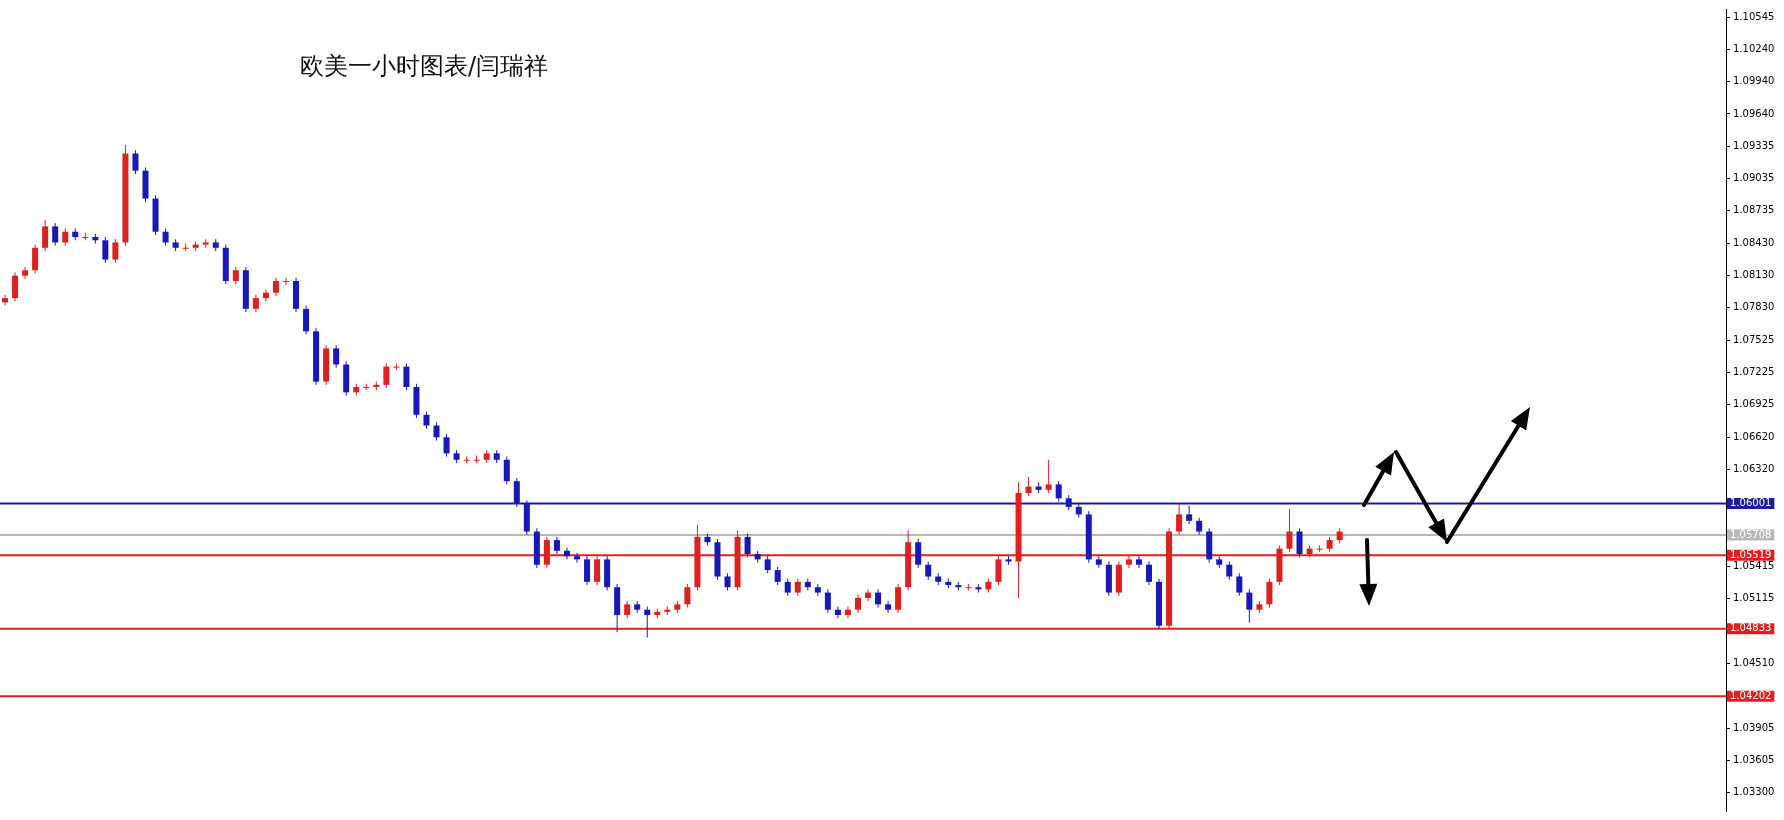 The image size is (1784, 820). Describe the element at coordinates (1754, 243) in the screenshot. I see `y-tick-label: 1.08430` at that location.